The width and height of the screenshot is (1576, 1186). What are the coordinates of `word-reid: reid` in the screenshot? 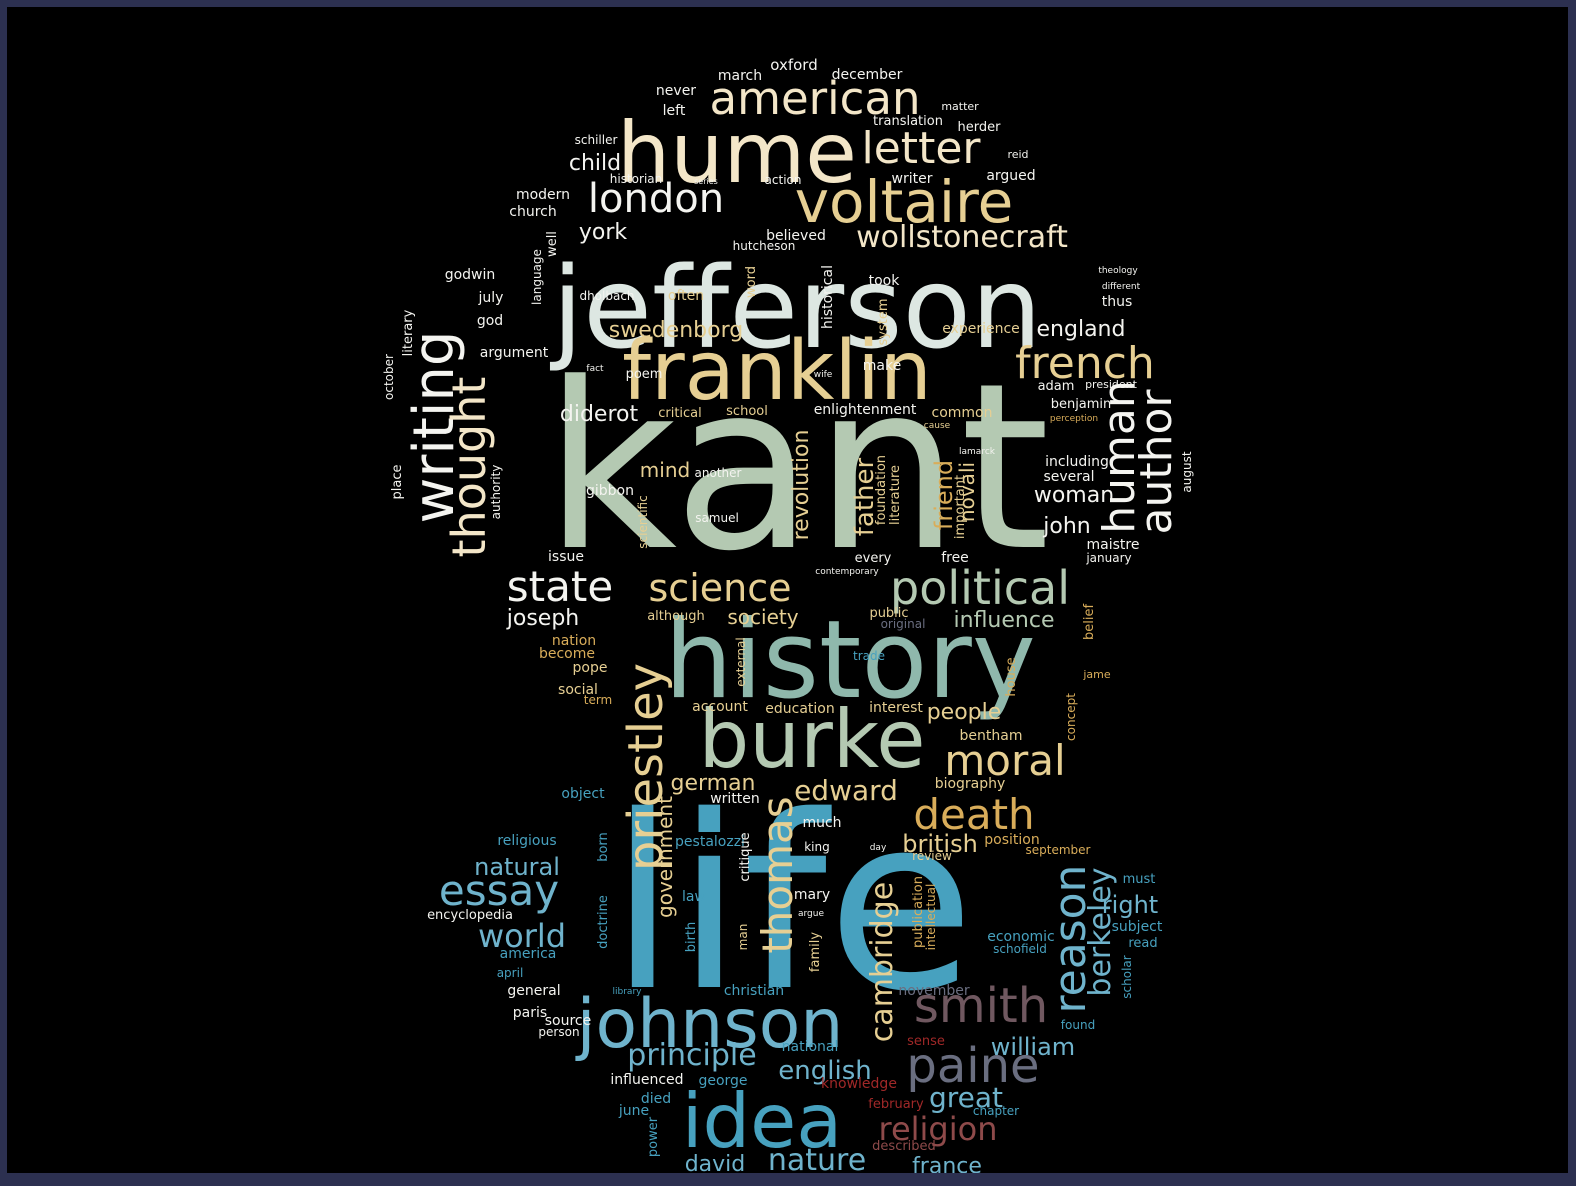 It's located at (1017, 154).